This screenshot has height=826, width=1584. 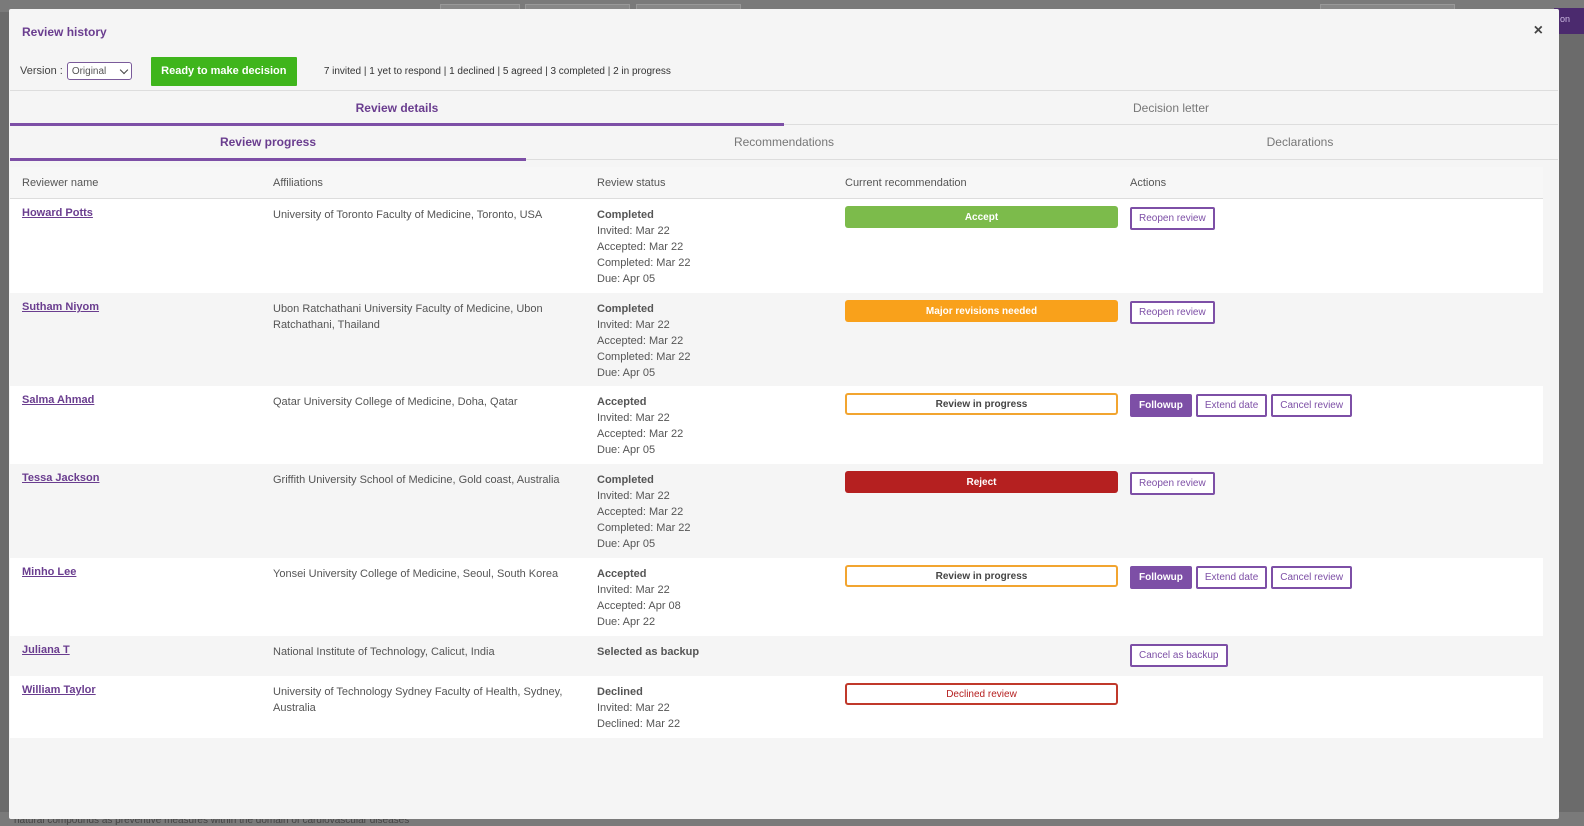 What do you see at coordinates (61, 307) in the screenshot?
I see `reviewer-name-link: Sutham Niyom` at bounding box center [61, 307].